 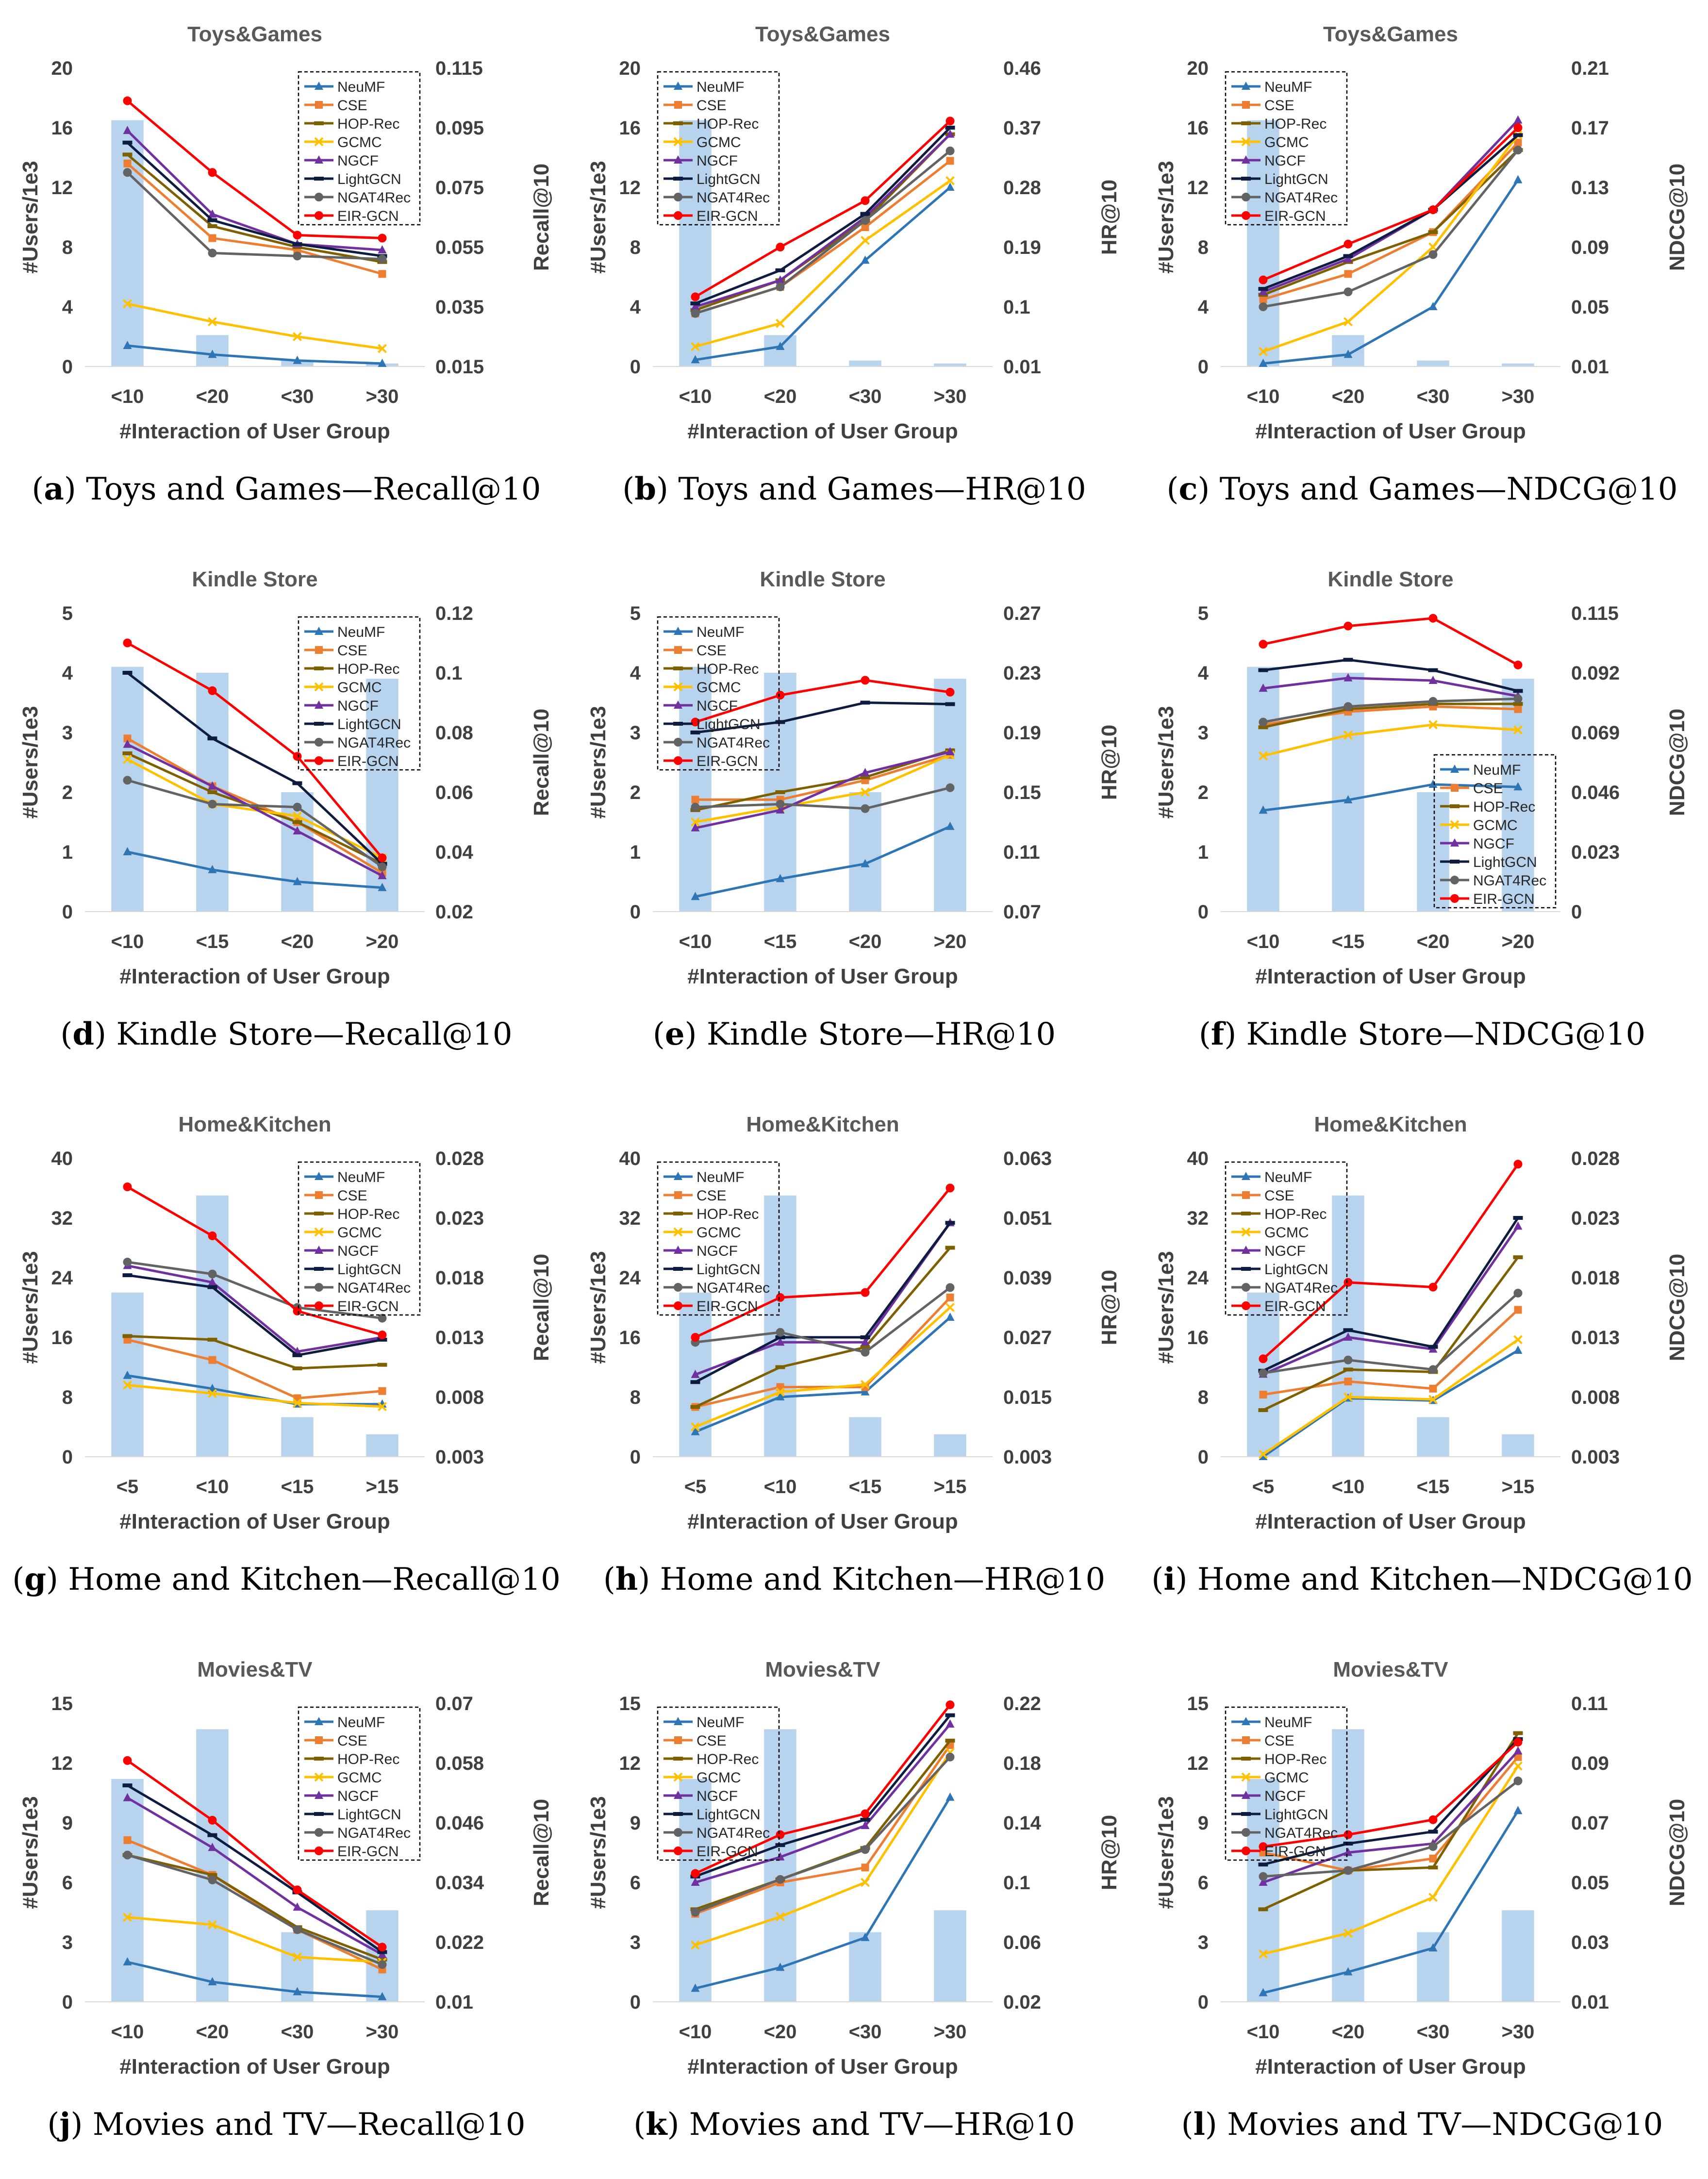 What do you see at coordinates (1590, 1824) in the screenshot?
I see `y2-tick-label: 0.07` at bounding box center [1590, 1824].